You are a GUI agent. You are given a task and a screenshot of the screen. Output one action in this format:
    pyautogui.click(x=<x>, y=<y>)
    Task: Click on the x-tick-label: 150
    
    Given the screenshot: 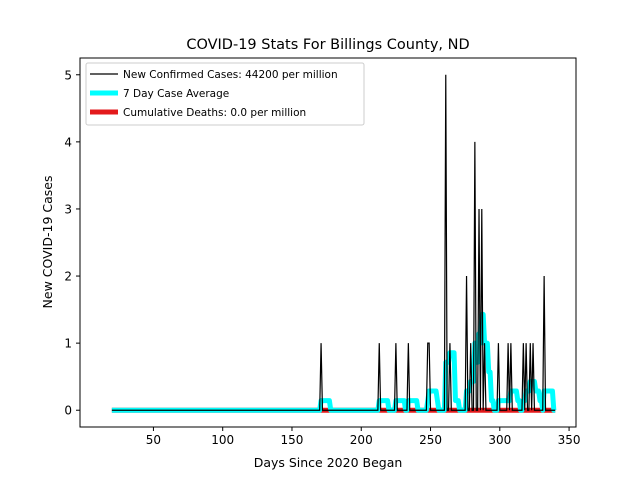 What is the action you would take?
    pyautogui.click(x=292, y=440)
    